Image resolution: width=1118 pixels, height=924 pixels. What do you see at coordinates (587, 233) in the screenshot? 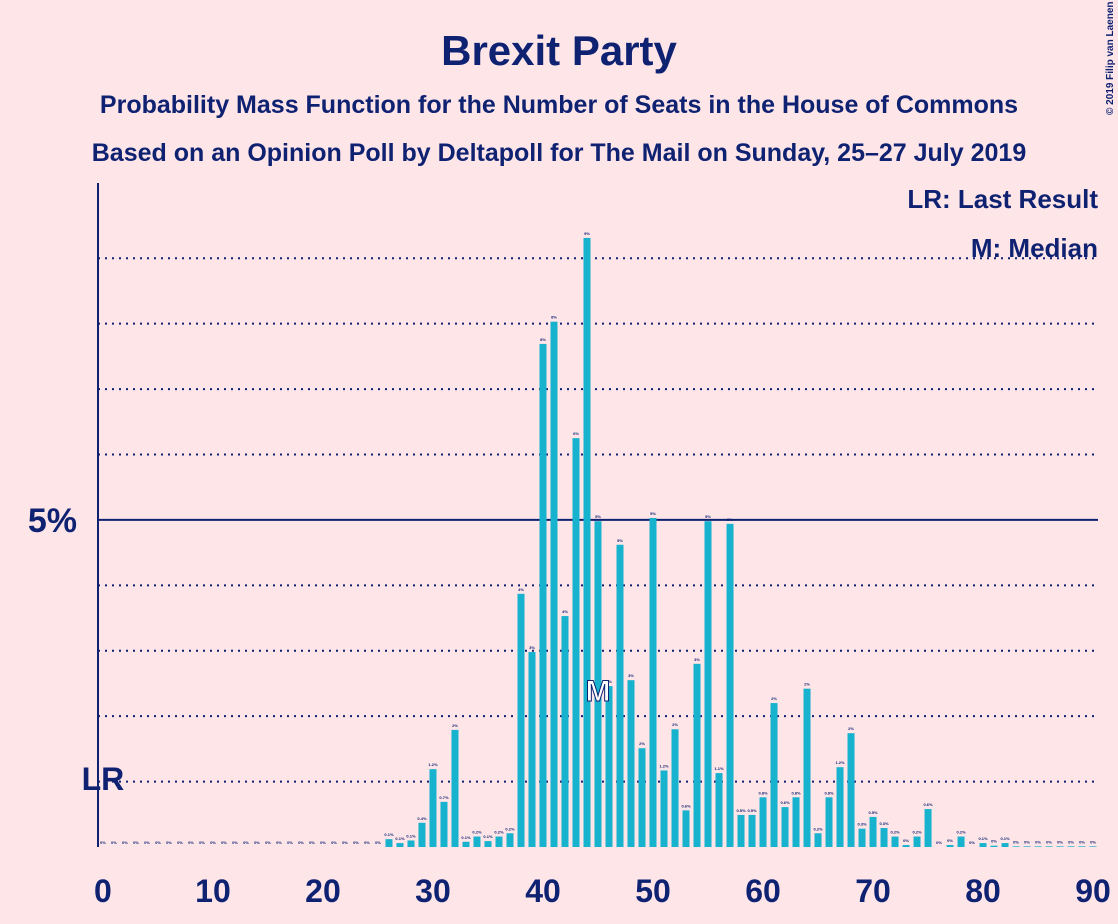
I see `value-label: 9%` at bounding box center [587, 233].